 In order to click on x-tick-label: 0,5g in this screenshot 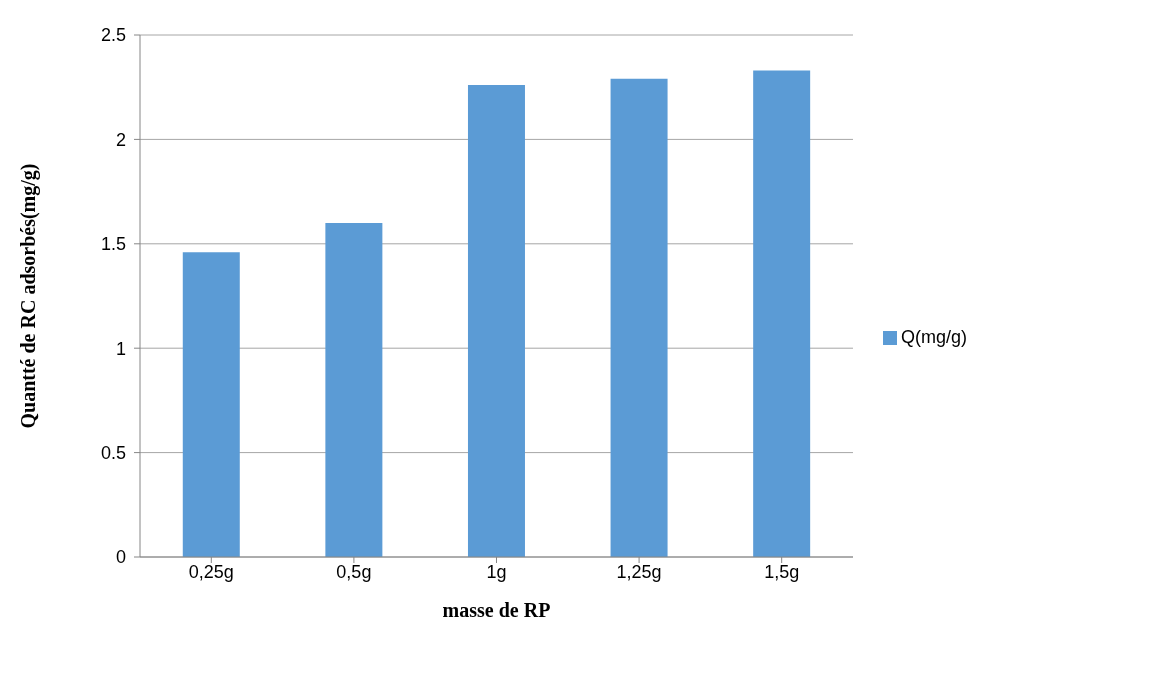, I will do `click(354, 571)`.